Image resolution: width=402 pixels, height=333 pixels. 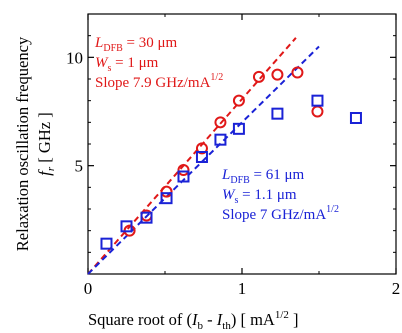 What do you see at coordinates (263, 176) in the screenshot?
I see `blue-length-label: LDFB = 61 μm` at bounding box center [263, 176].